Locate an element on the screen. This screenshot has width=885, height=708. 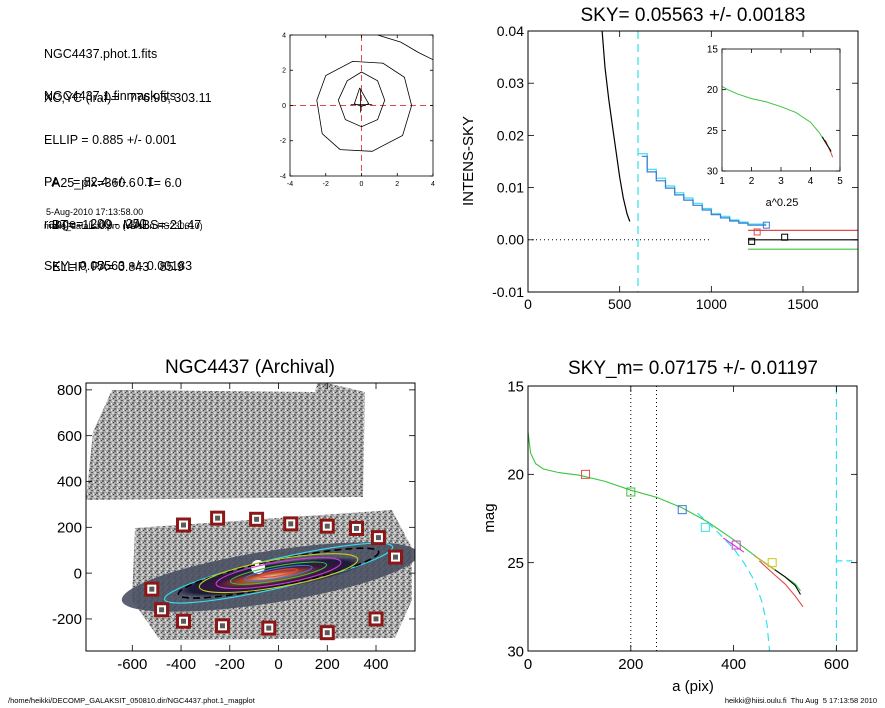
info-line: ELLIP = 0.885 +/- 0.001 is located at coordinates (110, 140).